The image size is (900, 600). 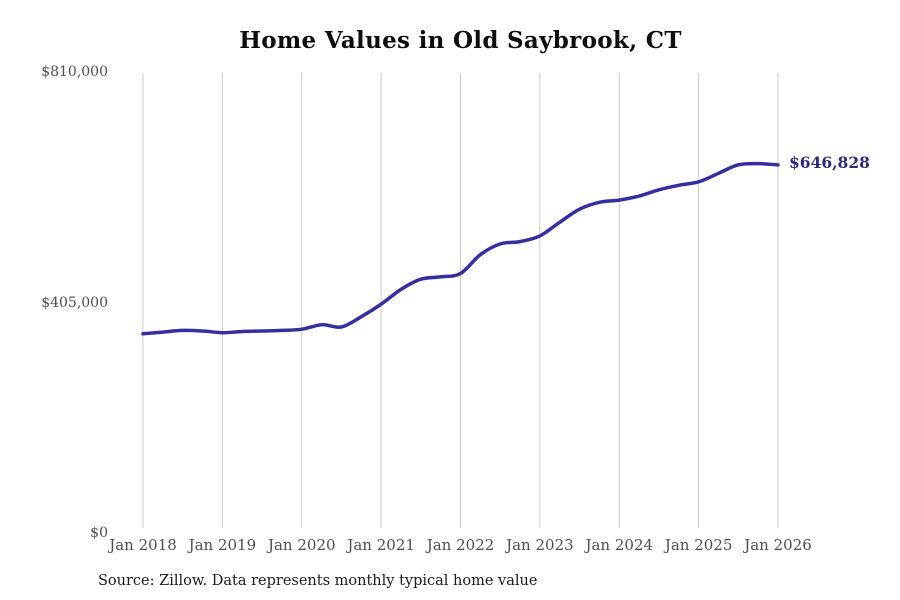 What do you see at coordinates (460, 40) in the screenshot?
I see `chart-title: Home Values in Old Saybrook, CT` at bounding box center [460, 40].